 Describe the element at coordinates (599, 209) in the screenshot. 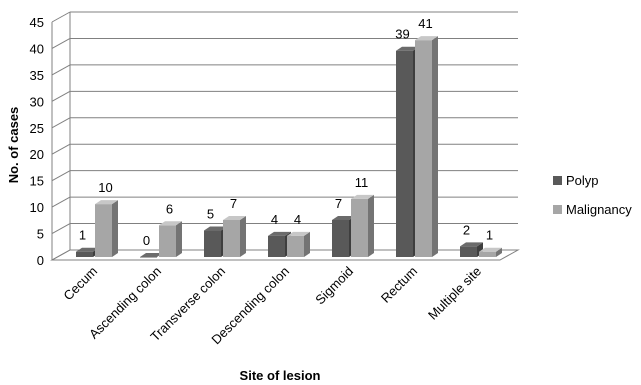

I see `legend-label: Malignancy` at that location.